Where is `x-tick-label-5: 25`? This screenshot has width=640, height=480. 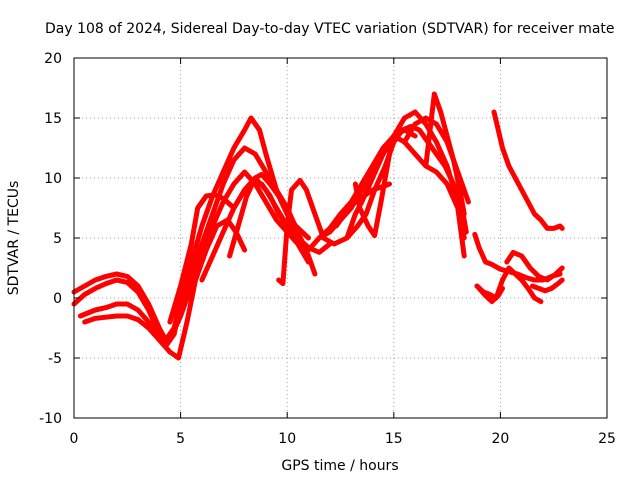 x-tick-label-5: 25 is located at coordinates (607, 439).